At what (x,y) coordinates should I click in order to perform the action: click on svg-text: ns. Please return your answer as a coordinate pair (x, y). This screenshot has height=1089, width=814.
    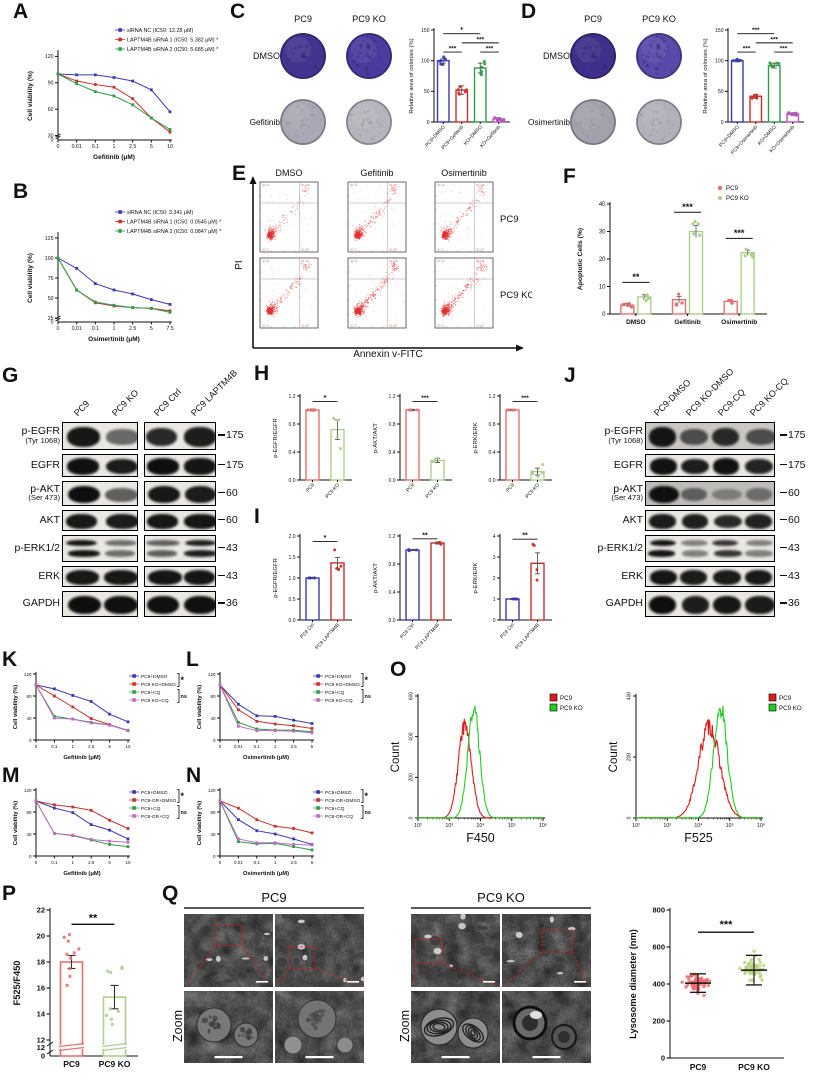
    Looking at the image, I should click on (184, 697).